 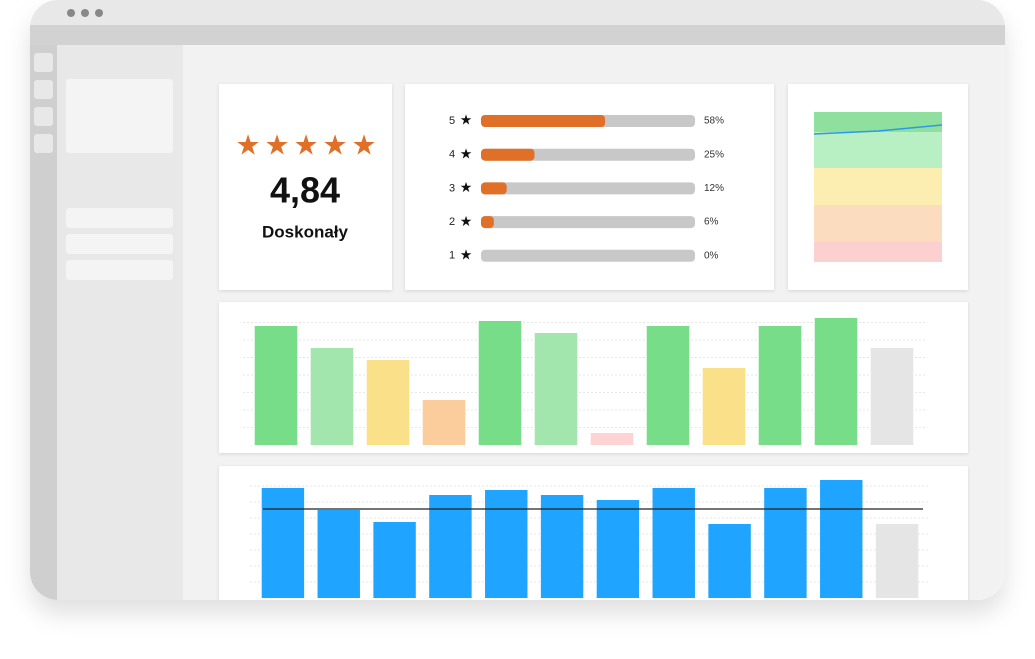 What do you see at coordinates (119, 116) in the screenshot?
I see `sidebar-block` at bounding box center [119, 116].